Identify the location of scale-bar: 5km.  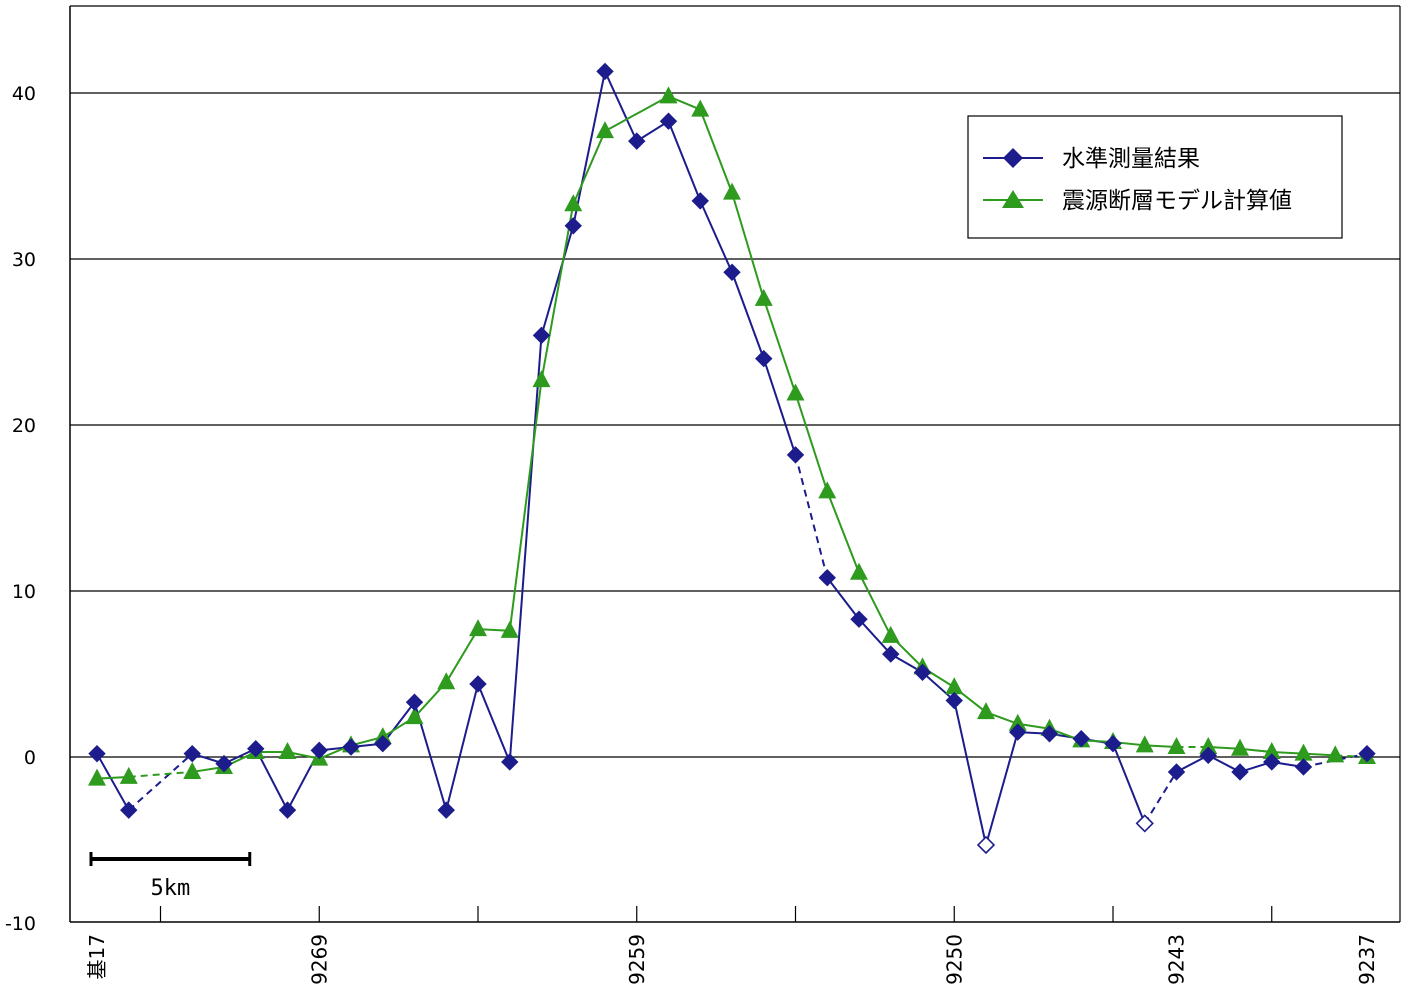
(170, 876).